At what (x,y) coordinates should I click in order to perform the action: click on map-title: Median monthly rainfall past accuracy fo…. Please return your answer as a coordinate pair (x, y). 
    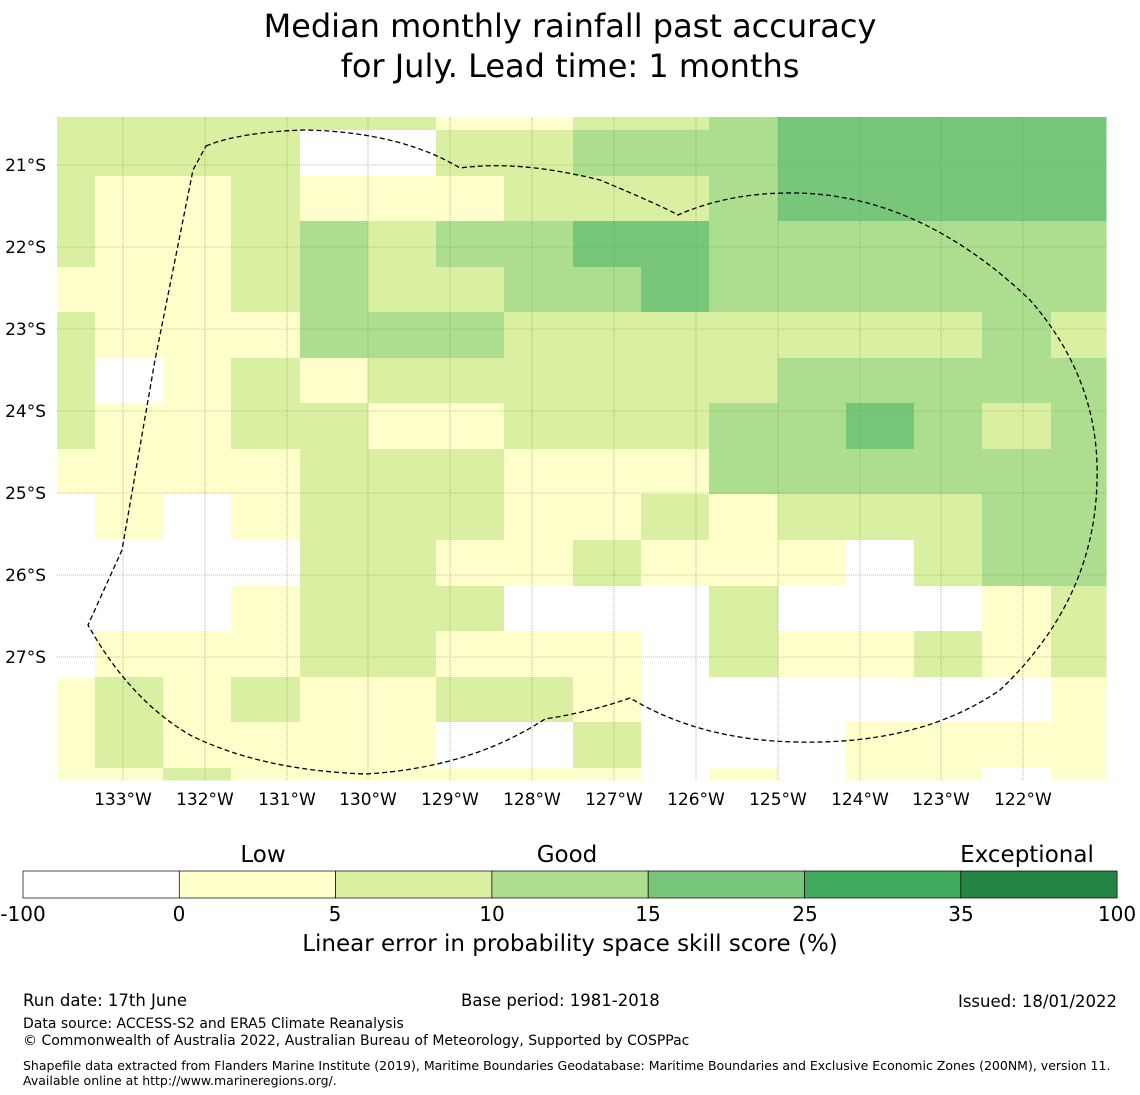
    Looking at the image, I should click on (570, 46).